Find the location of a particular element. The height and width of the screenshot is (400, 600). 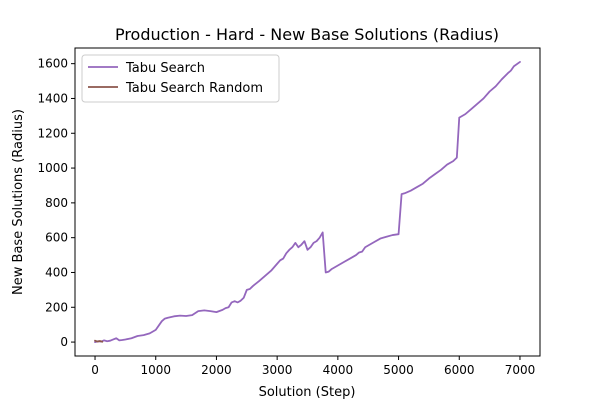

legend-label-tabu-search: Tabu Search is located at coordinates (165, 68).